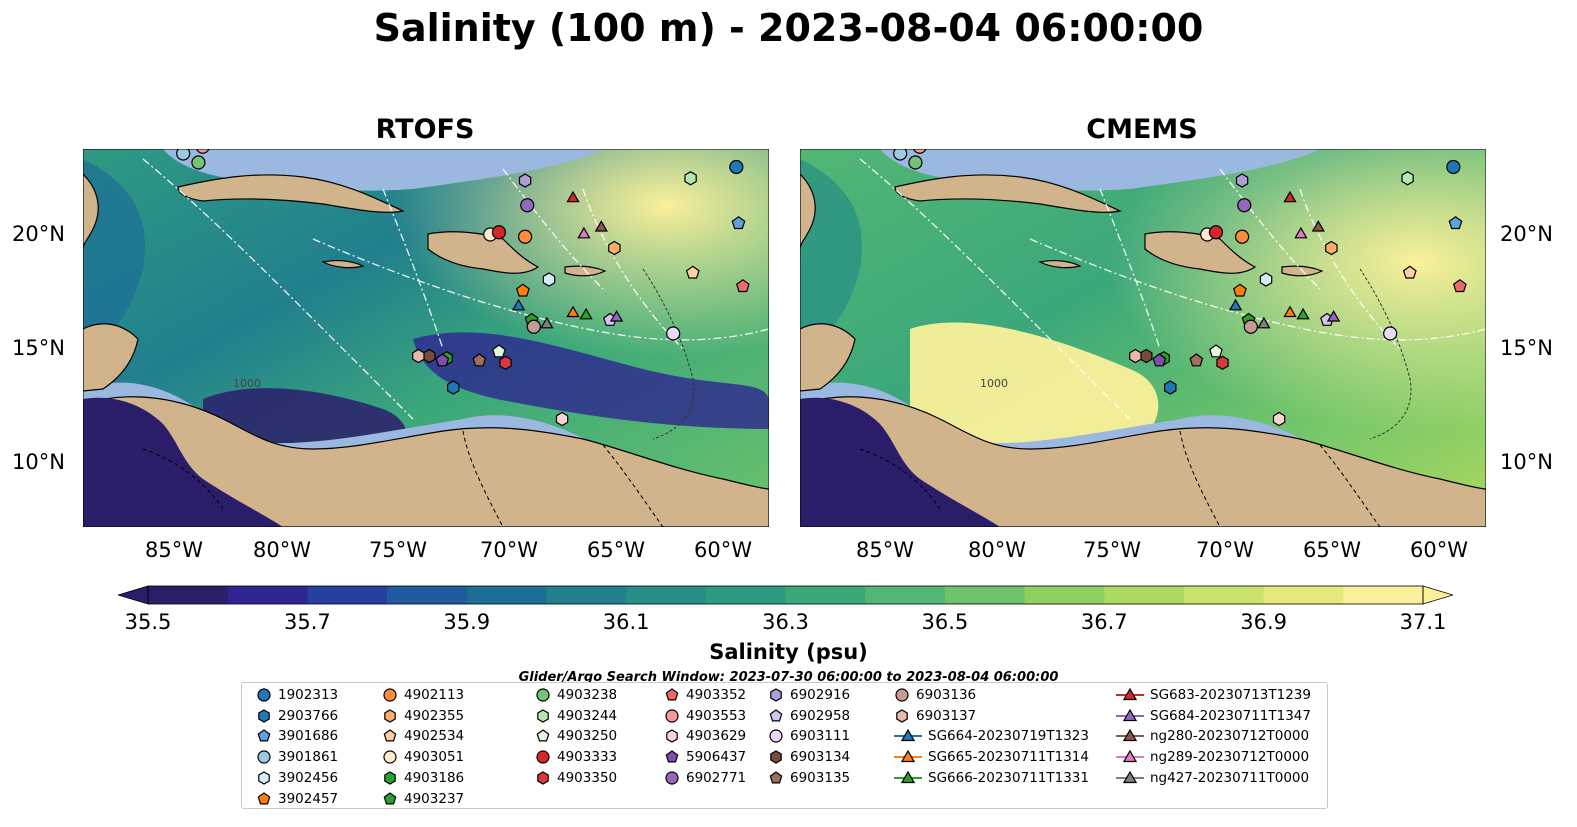 The image size is (1577, 827). Describe the element at coordinates (705, 736) in the screenshot. I see `legend-item: 4903629` at that location.